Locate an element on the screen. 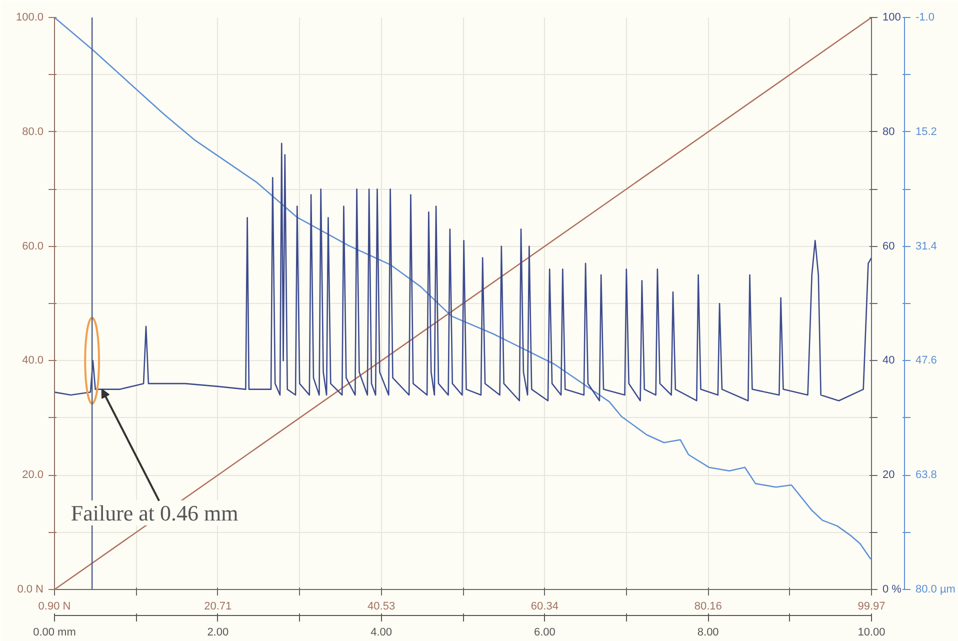 The height and width of the screenshot is (641, 958). y2-tick-label: 40 is located at coordinates (888, 360).